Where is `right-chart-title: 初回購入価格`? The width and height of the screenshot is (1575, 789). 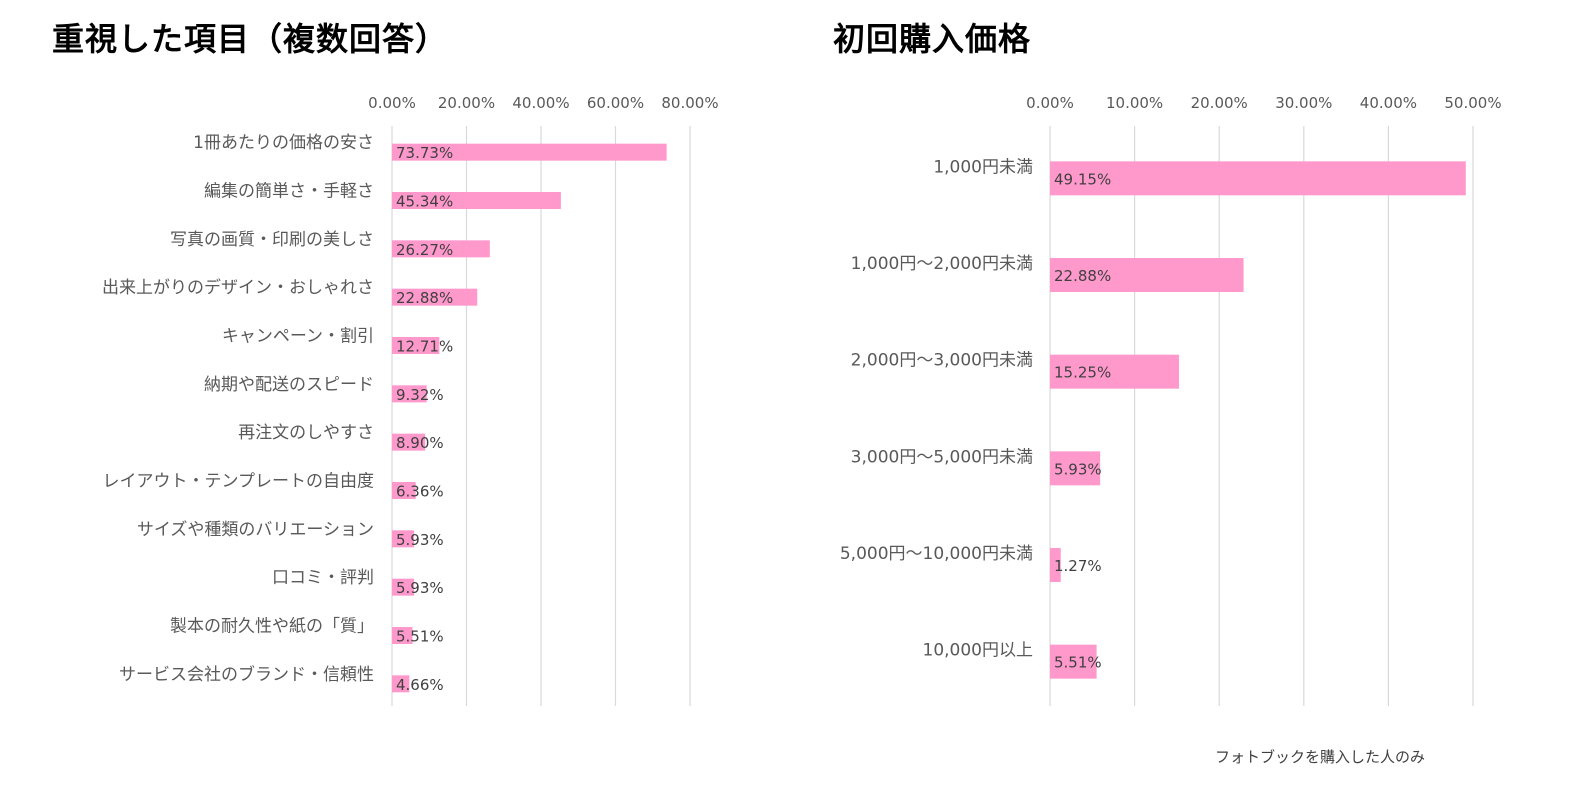 right-chart-title: 初回購入価格 is located at coordinates (932, 39).